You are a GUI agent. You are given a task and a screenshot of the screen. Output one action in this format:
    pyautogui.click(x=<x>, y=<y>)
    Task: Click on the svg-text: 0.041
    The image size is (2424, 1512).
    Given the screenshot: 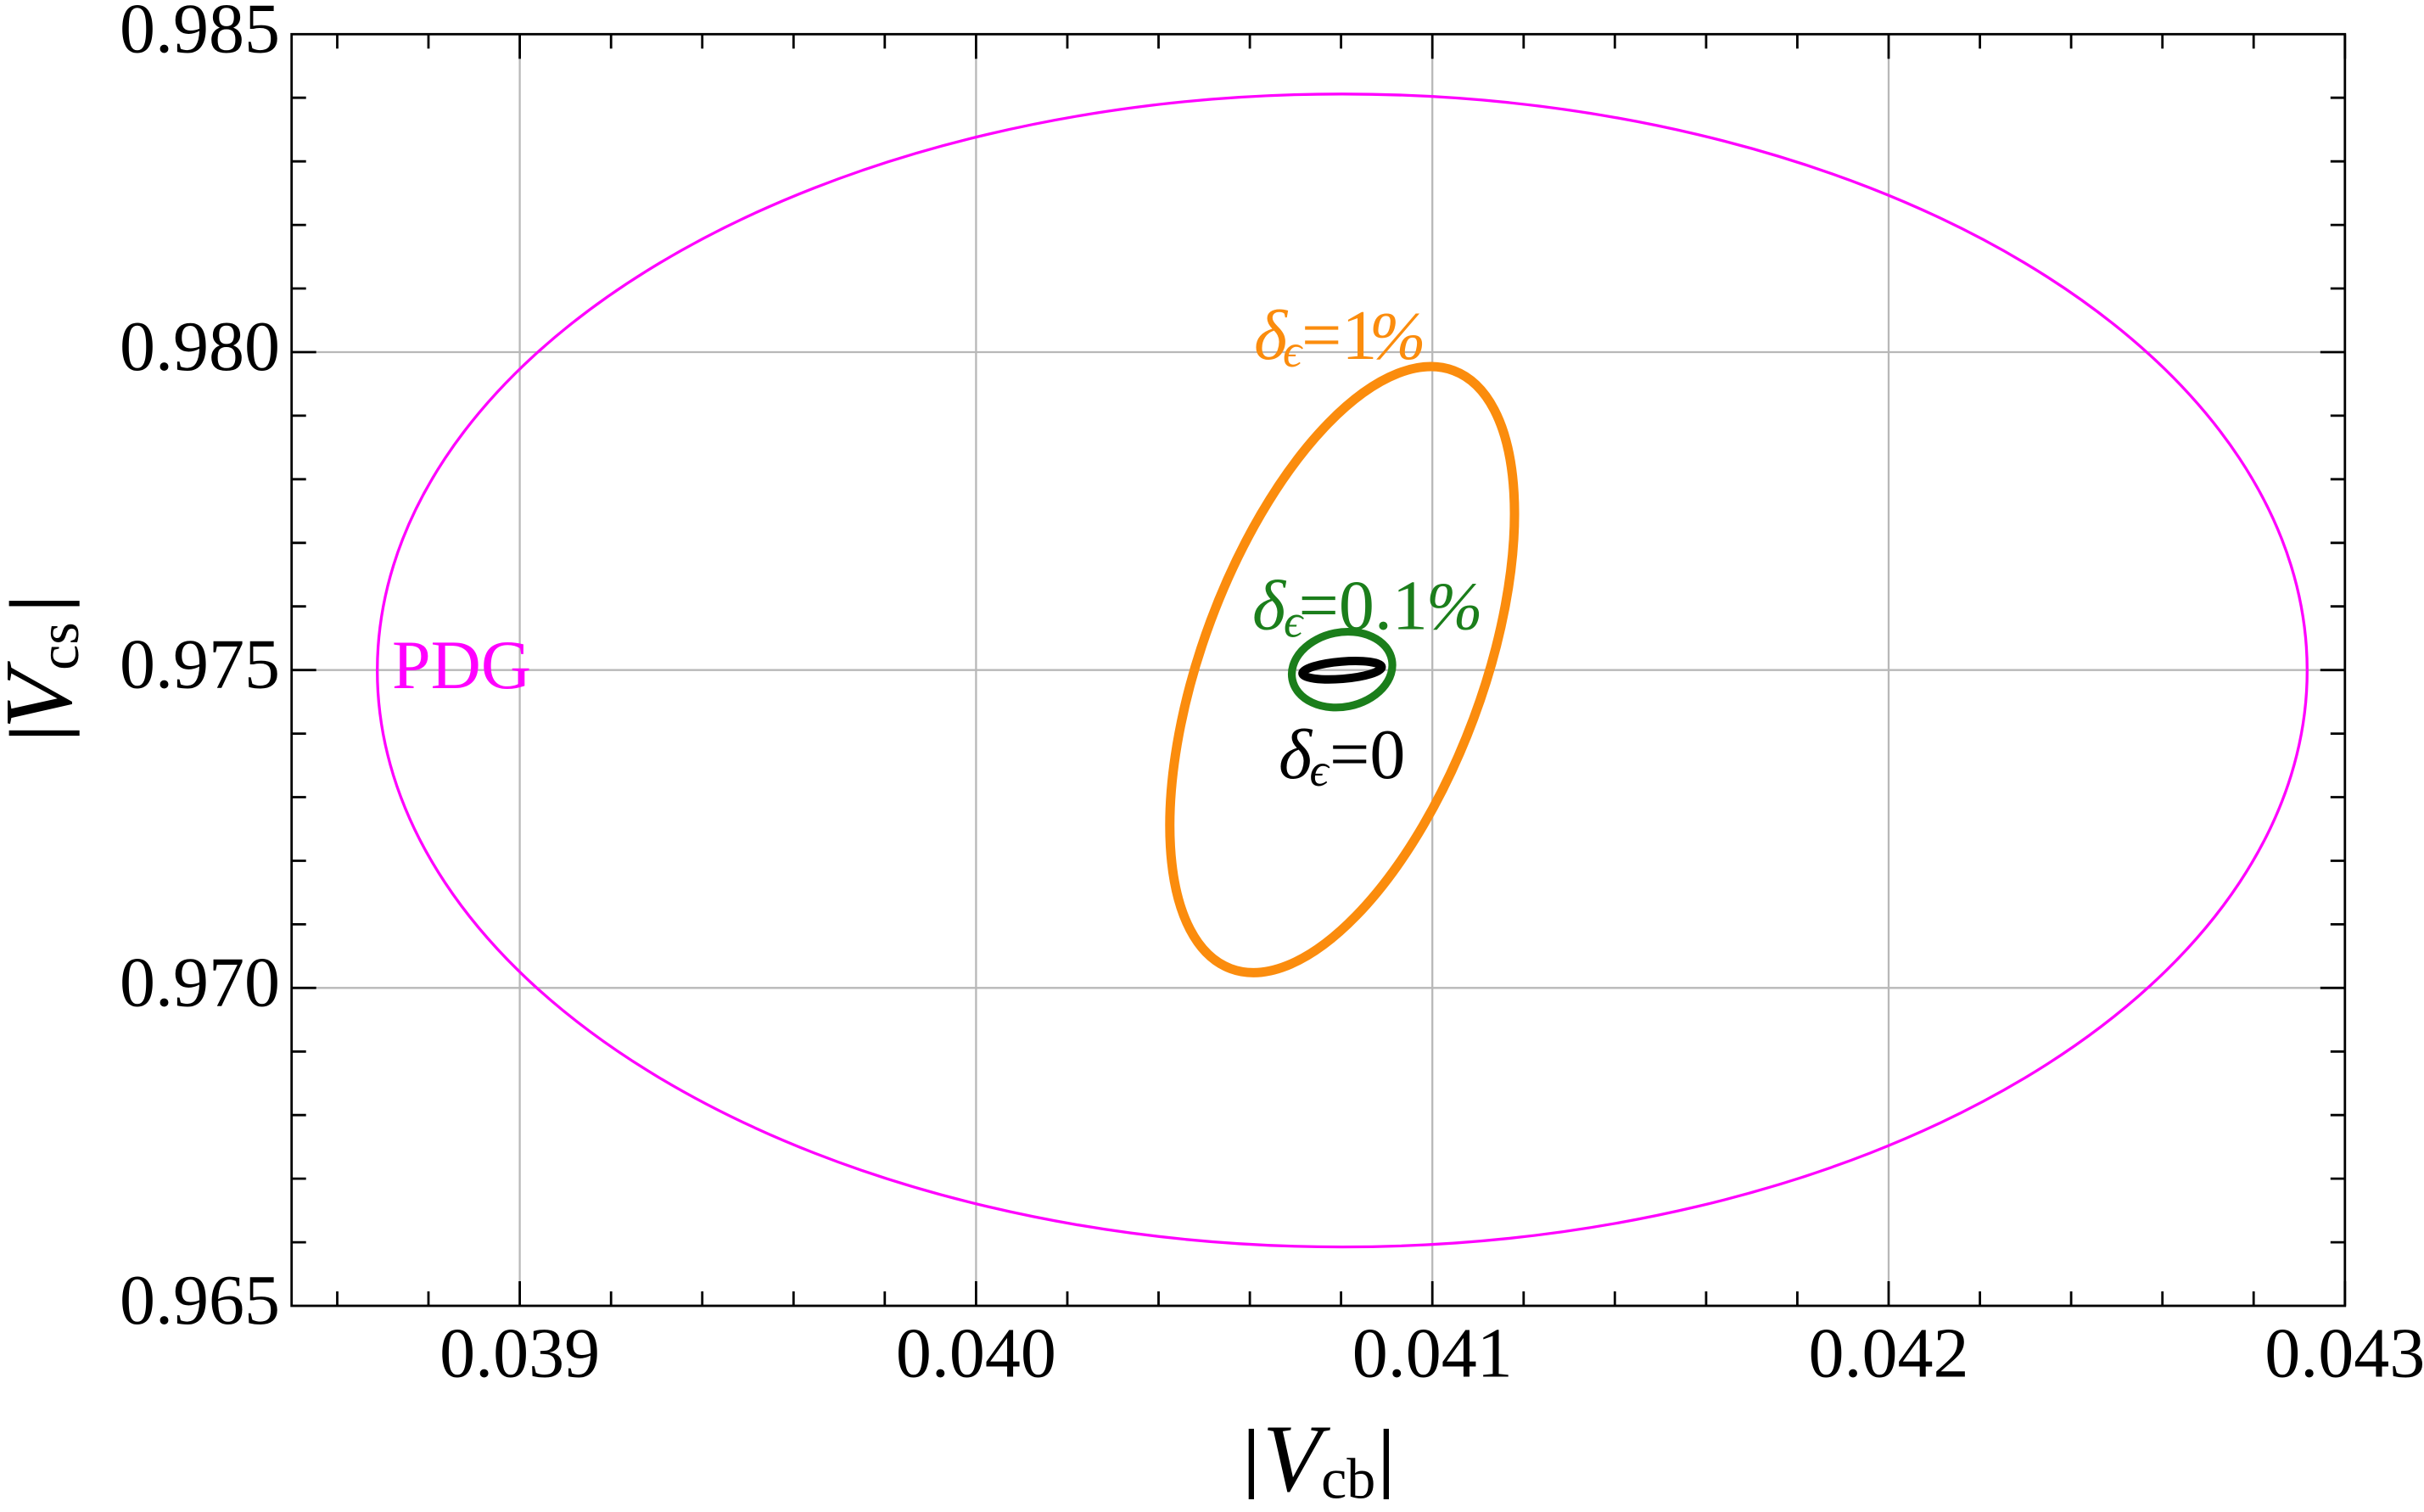 What is the action you would take?
    pyautogui.click(x=1432, y=1352)
    